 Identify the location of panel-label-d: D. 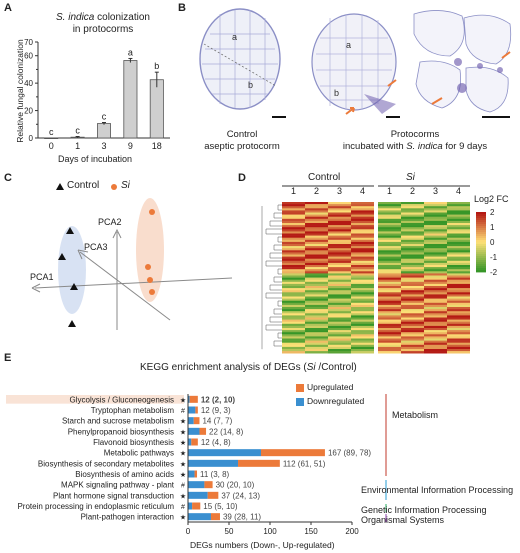
(242, 178).